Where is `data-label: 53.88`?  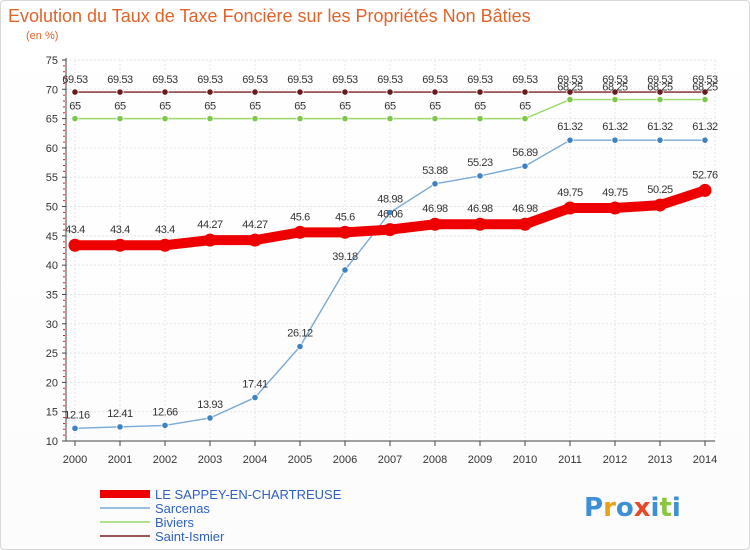
data-label: 53.88 is located at coordinates (435, 171).